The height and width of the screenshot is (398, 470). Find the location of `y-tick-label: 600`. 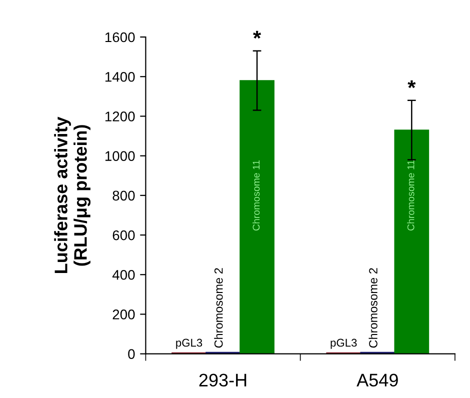

y-tick-label: 600 is located at coordinates (123, 235).